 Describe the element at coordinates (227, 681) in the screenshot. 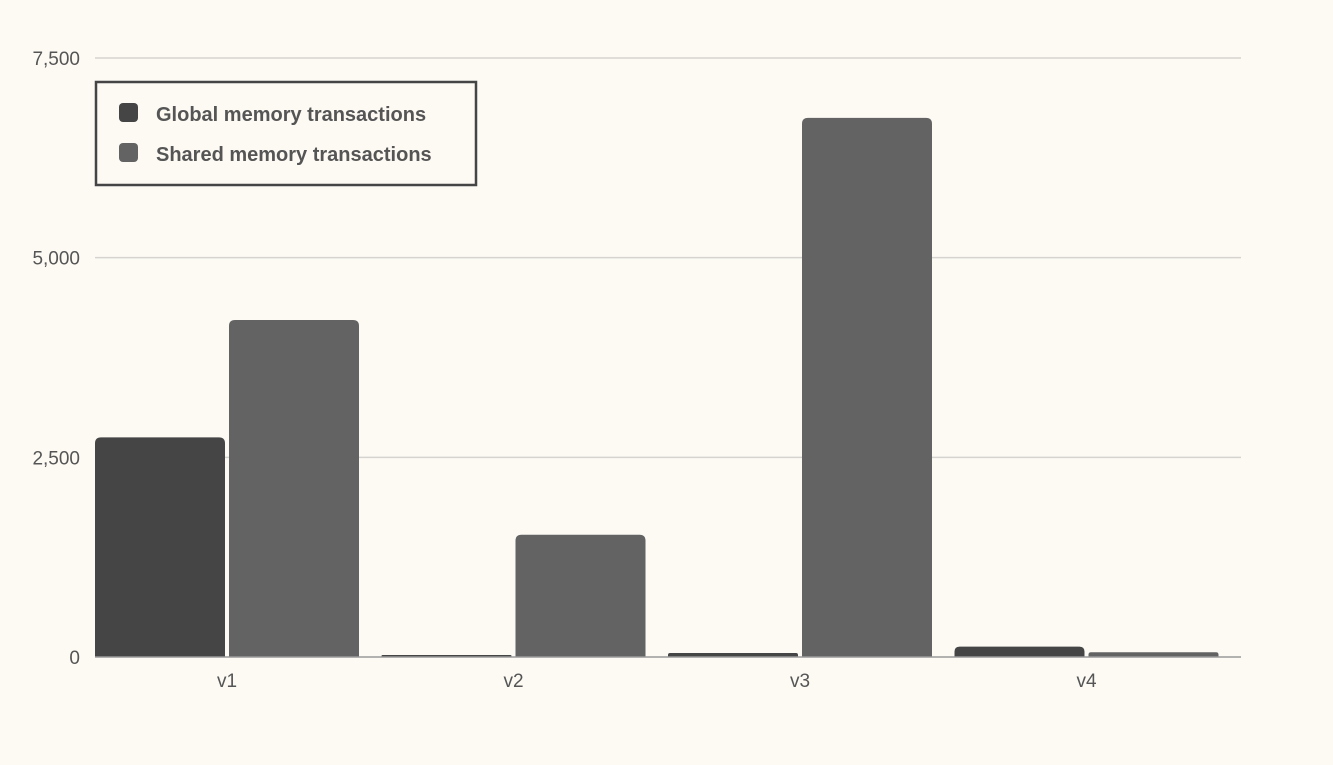

I see `x-tick-label: v1` at that location.